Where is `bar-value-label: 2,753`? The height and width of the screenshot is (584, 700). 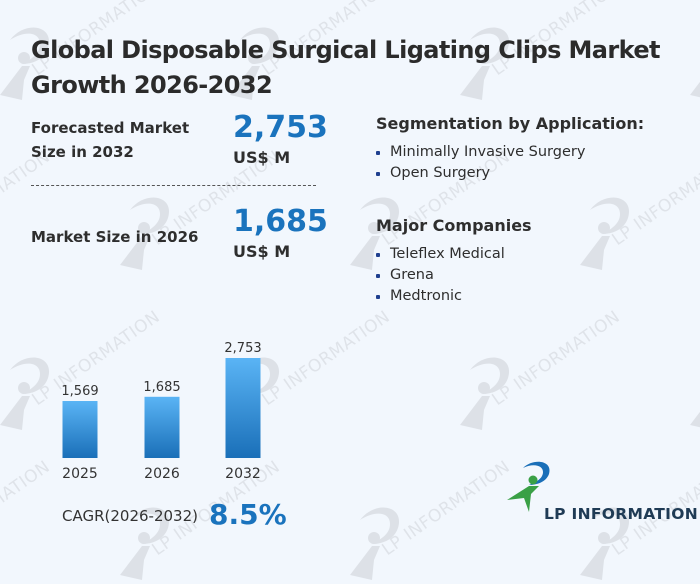
bar-value-label: 2,753 is located at coordinates (242, 348).